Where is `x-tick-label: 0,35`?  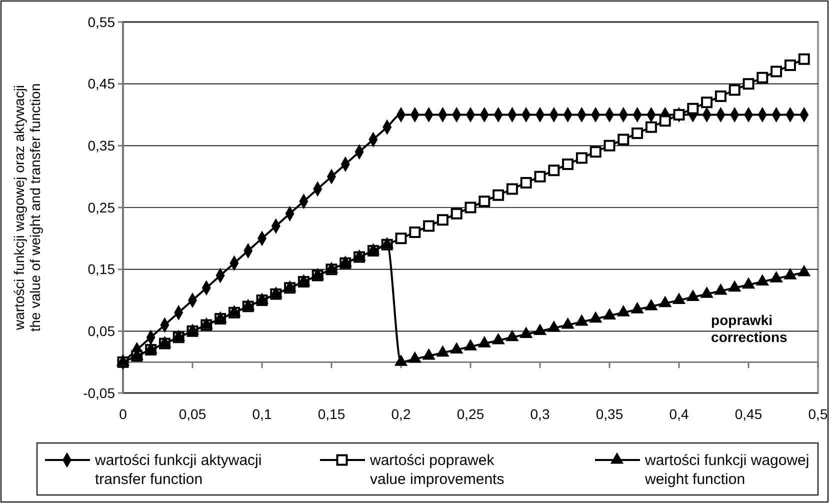
x-tick-label: 0,35 is located at coordinates (610, 414).